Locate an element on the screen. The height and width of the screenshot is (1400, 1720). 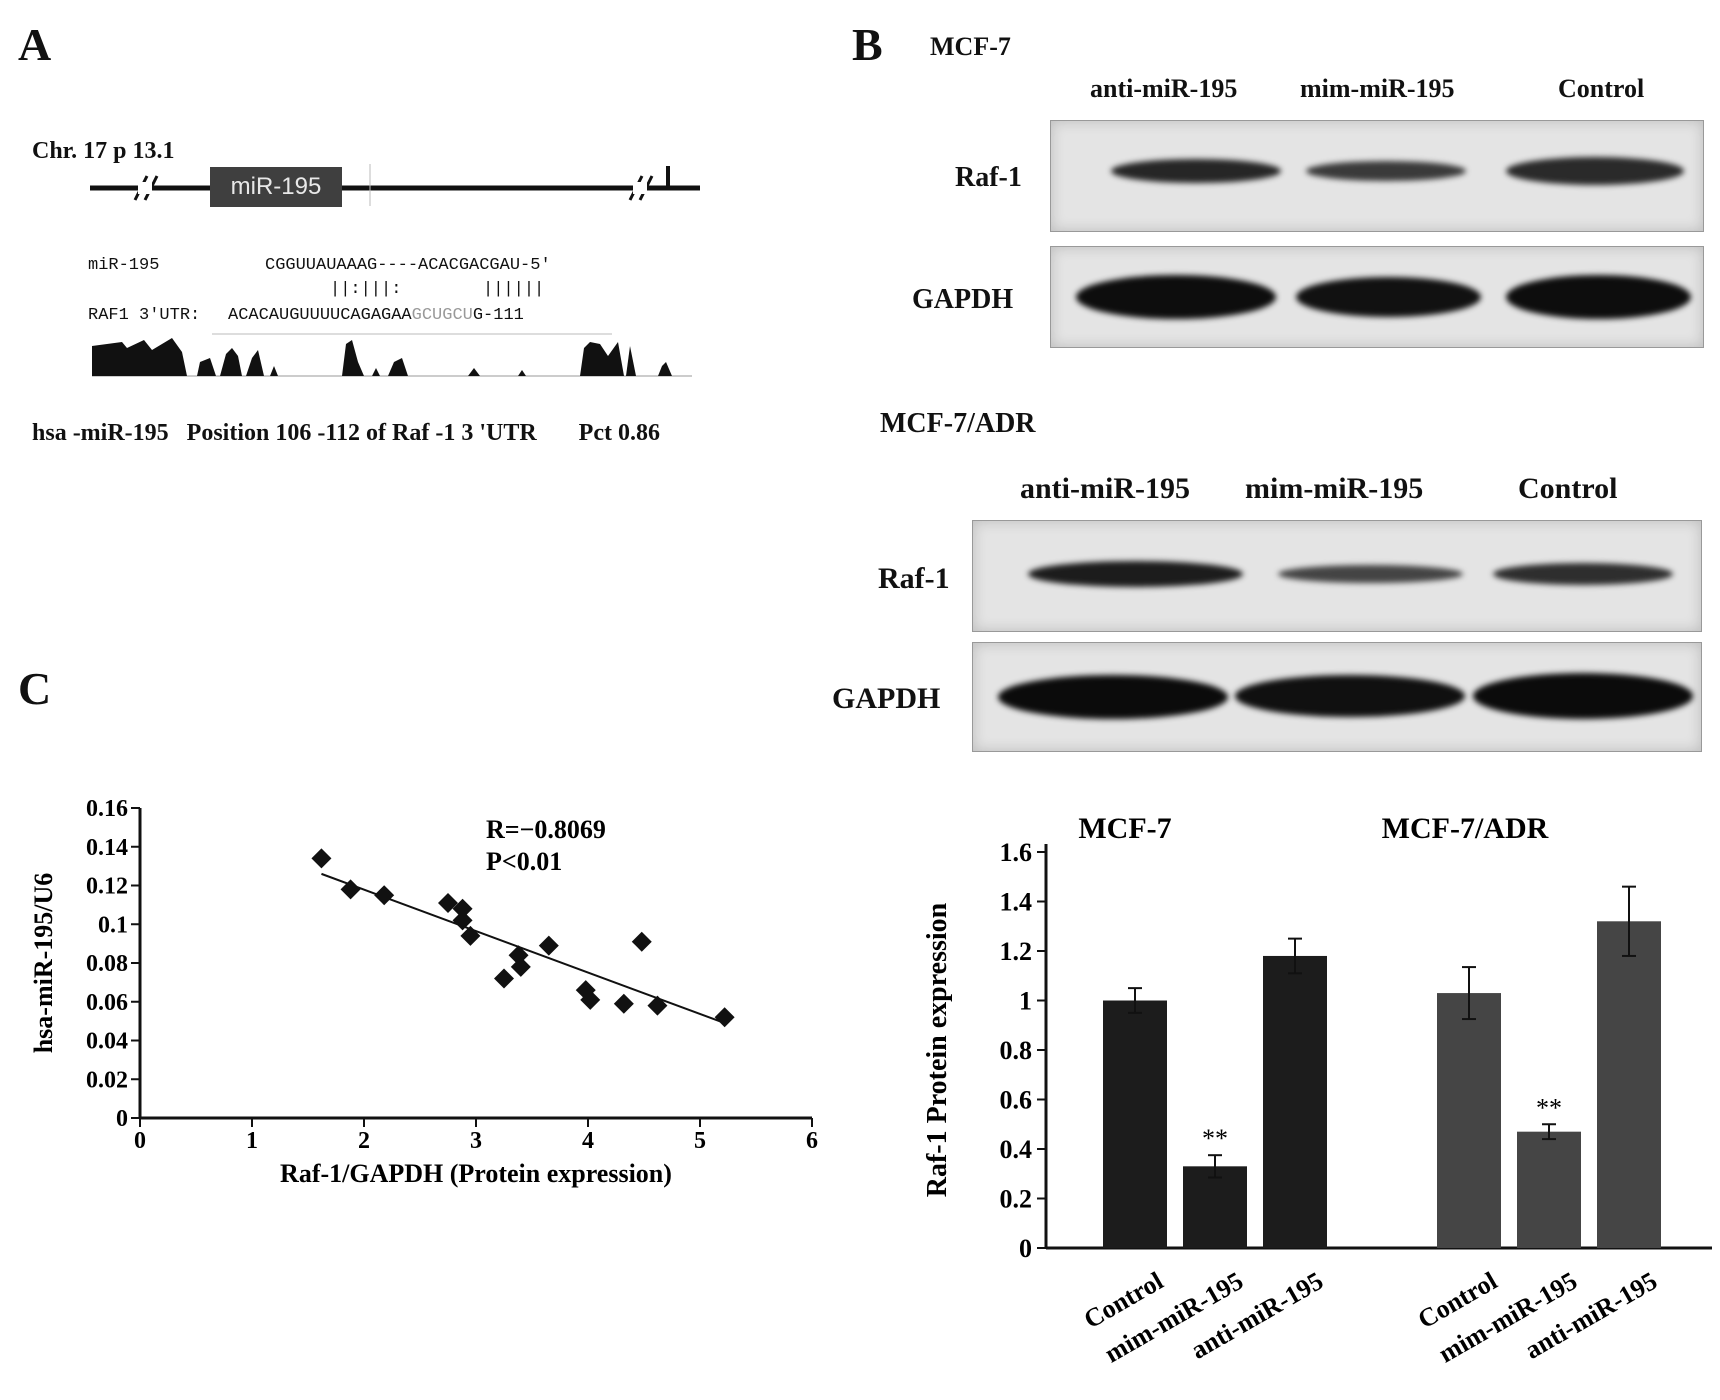
base-pairing-marks: ||:|||: |||||| is located at coordinates (437, 289).